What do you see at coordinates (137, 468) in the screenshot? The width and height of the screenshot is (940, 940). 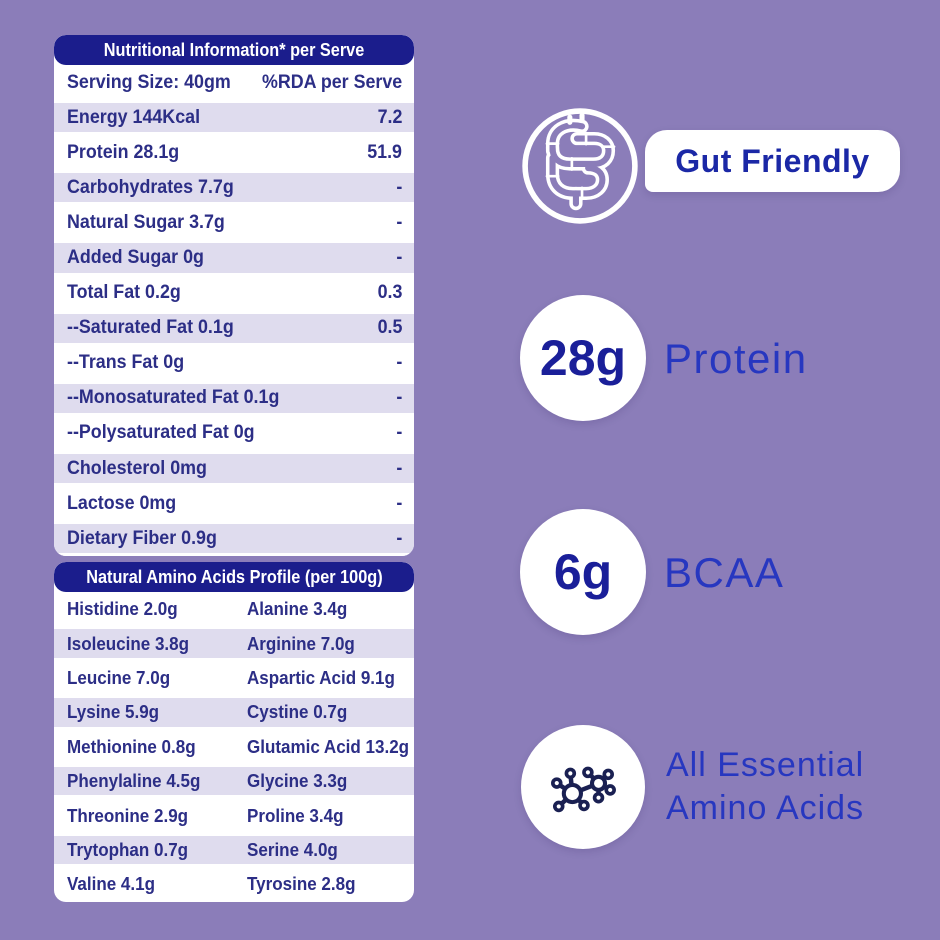 I see `nutrition-row-label: Cholesterol 0mg` at bounding box center [137, 468].